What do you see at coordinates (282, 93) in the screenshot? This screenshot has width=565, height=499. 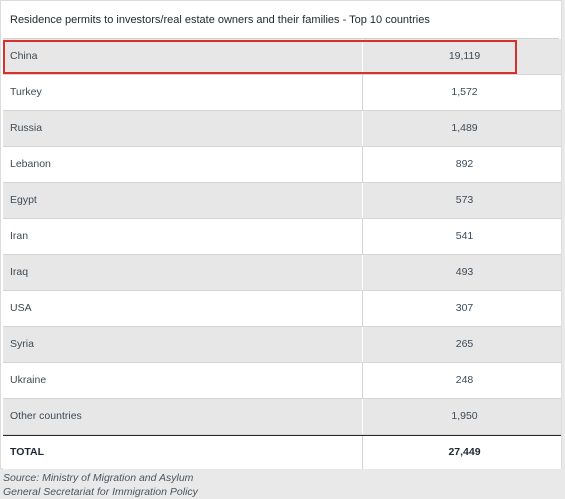 I see `table-row: Turkey 1,572` at bounding box center [282, 93].